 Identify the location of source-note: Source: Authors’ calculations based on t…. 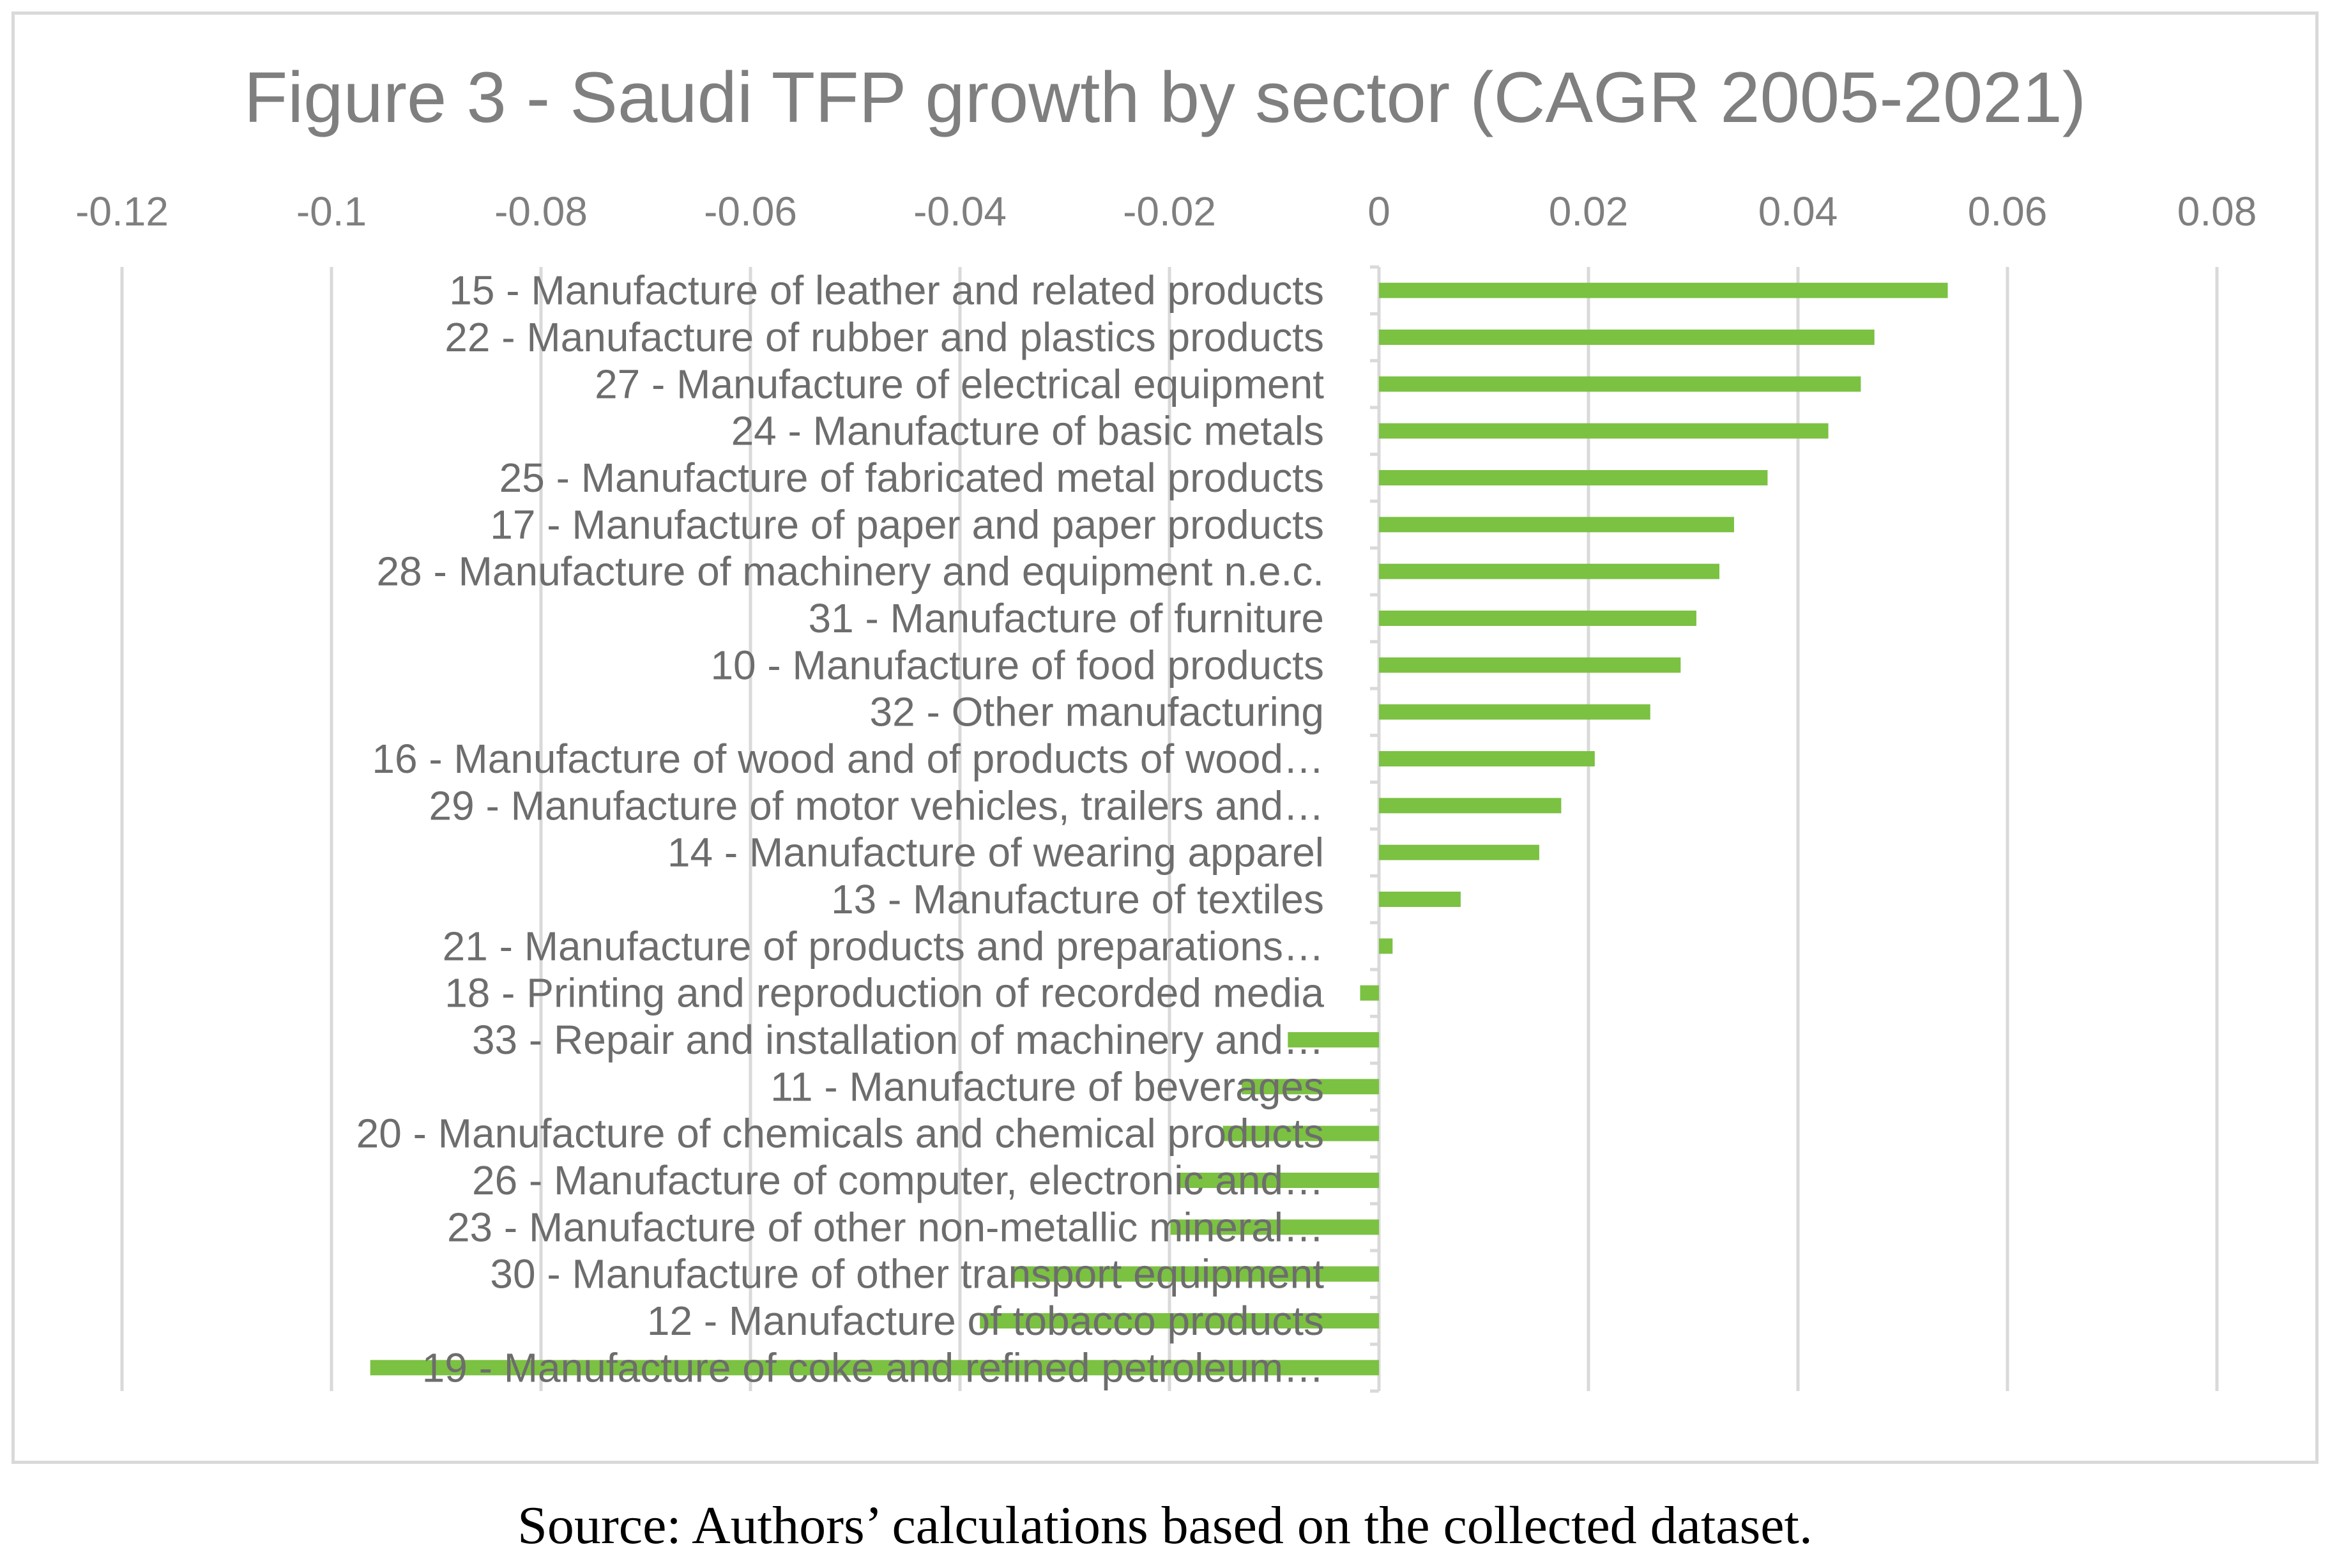
(1165, 1526).